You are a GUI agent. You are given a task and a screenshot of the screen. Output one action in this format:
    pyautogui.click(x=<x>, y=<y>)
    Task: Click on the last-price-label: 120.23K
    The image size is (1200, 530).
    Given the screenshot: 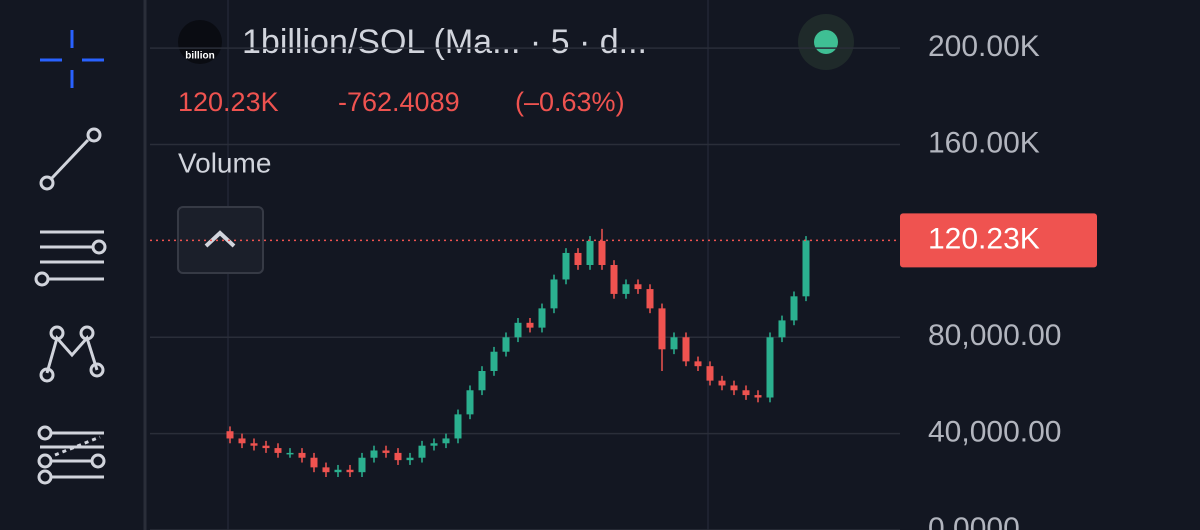 What is the action you would take?
    pyautogui.click(x=984, y=238)
    